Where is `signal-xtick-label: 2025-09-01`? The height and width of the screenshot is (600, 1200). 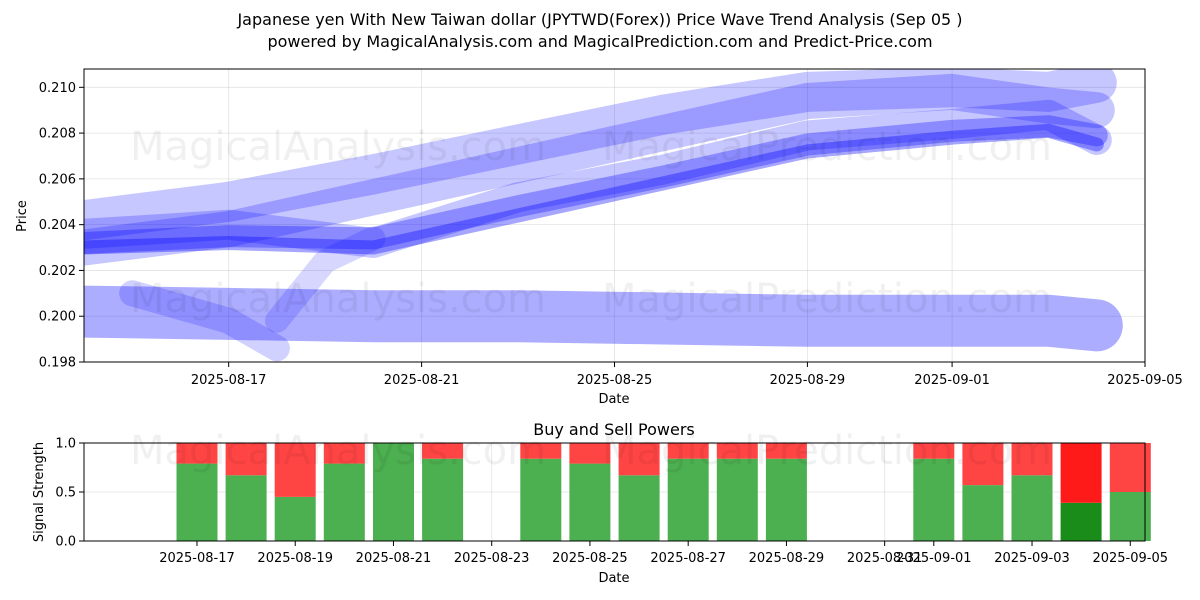 signal-xtick-label: 2025-09-01 is located at coordinates (934, 558).